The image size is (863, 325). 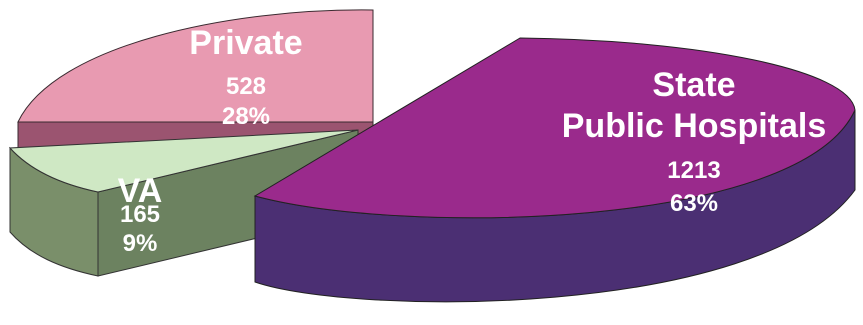 What do you see at coordinates (693, 85) in the screenshot?
I see `label-state-name-line1: State` at bounding box center [693, 85].